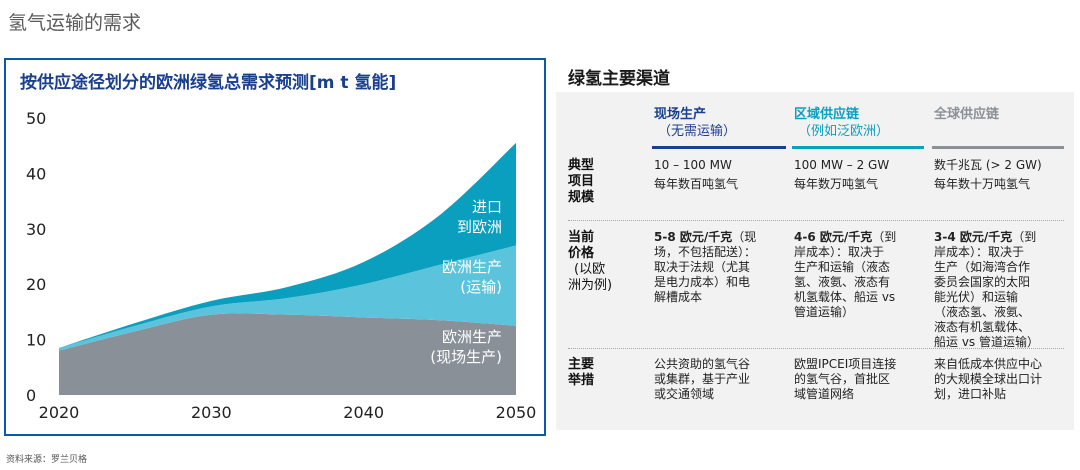 The width and height of the screenshot is (1080, 470). I want to click on col-subtitle: （例如泛欧洲）, so click(844, 131).